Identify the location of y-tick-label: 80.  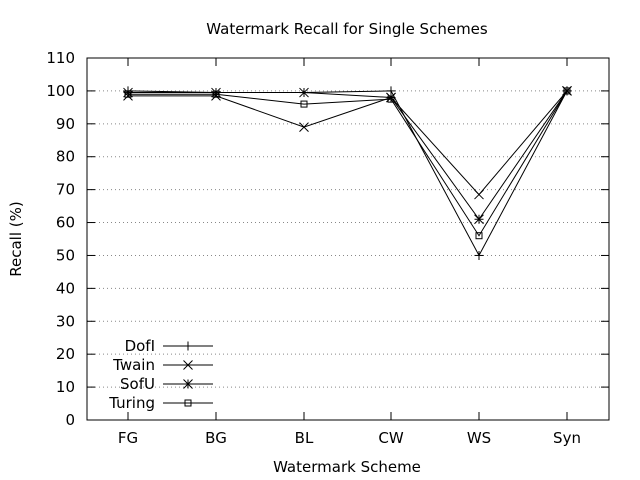
(65, 157).